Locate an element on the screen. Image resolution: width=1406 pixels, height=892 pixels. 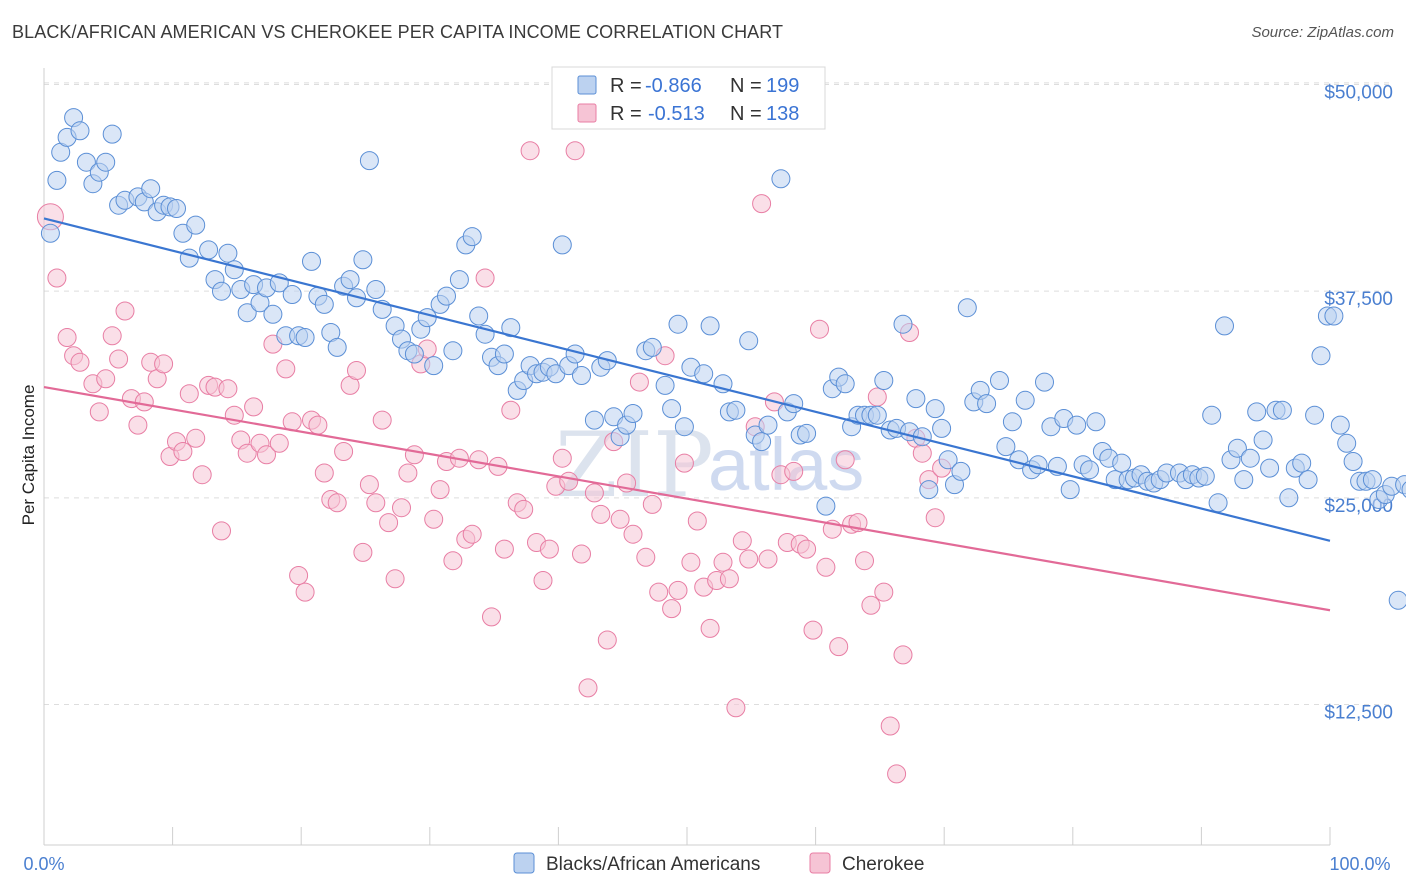
stats-legend-box is located at coordinates (688, 98).